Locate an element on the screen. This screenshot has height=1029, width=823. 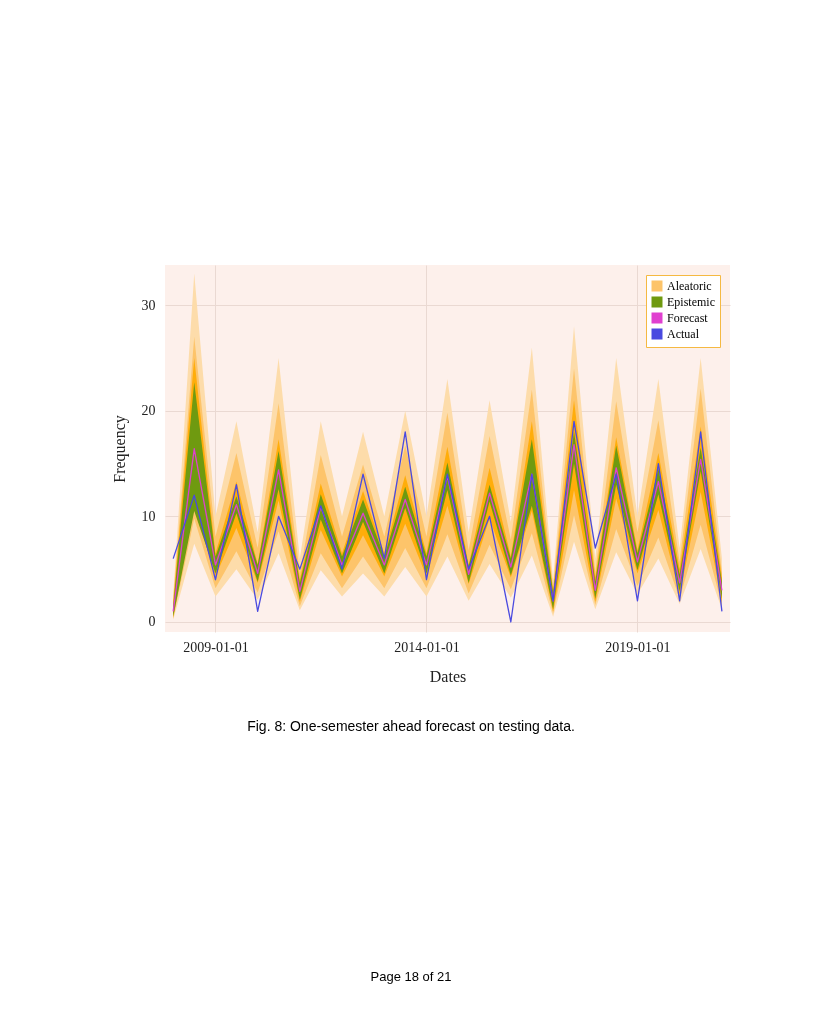
y-tick-label: 10 is located at coordinates (148, 516).